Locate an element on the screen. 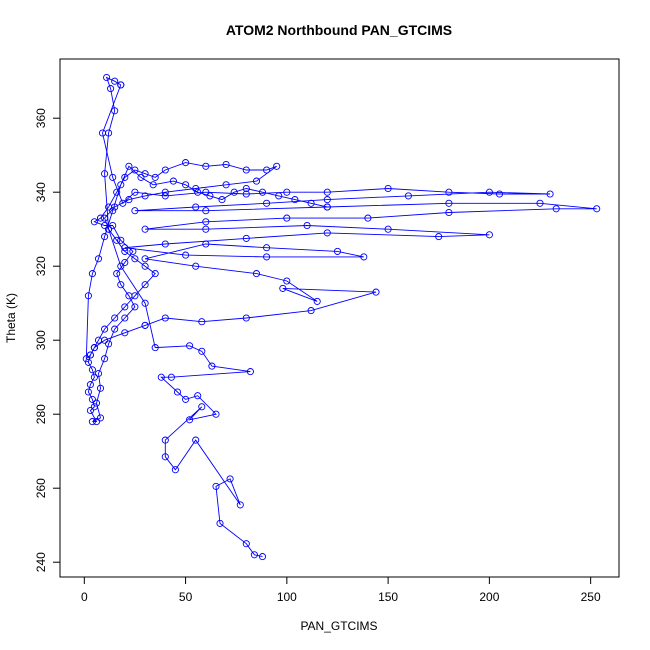  y-tick-label: 260 is located at coordinates (41, 488).